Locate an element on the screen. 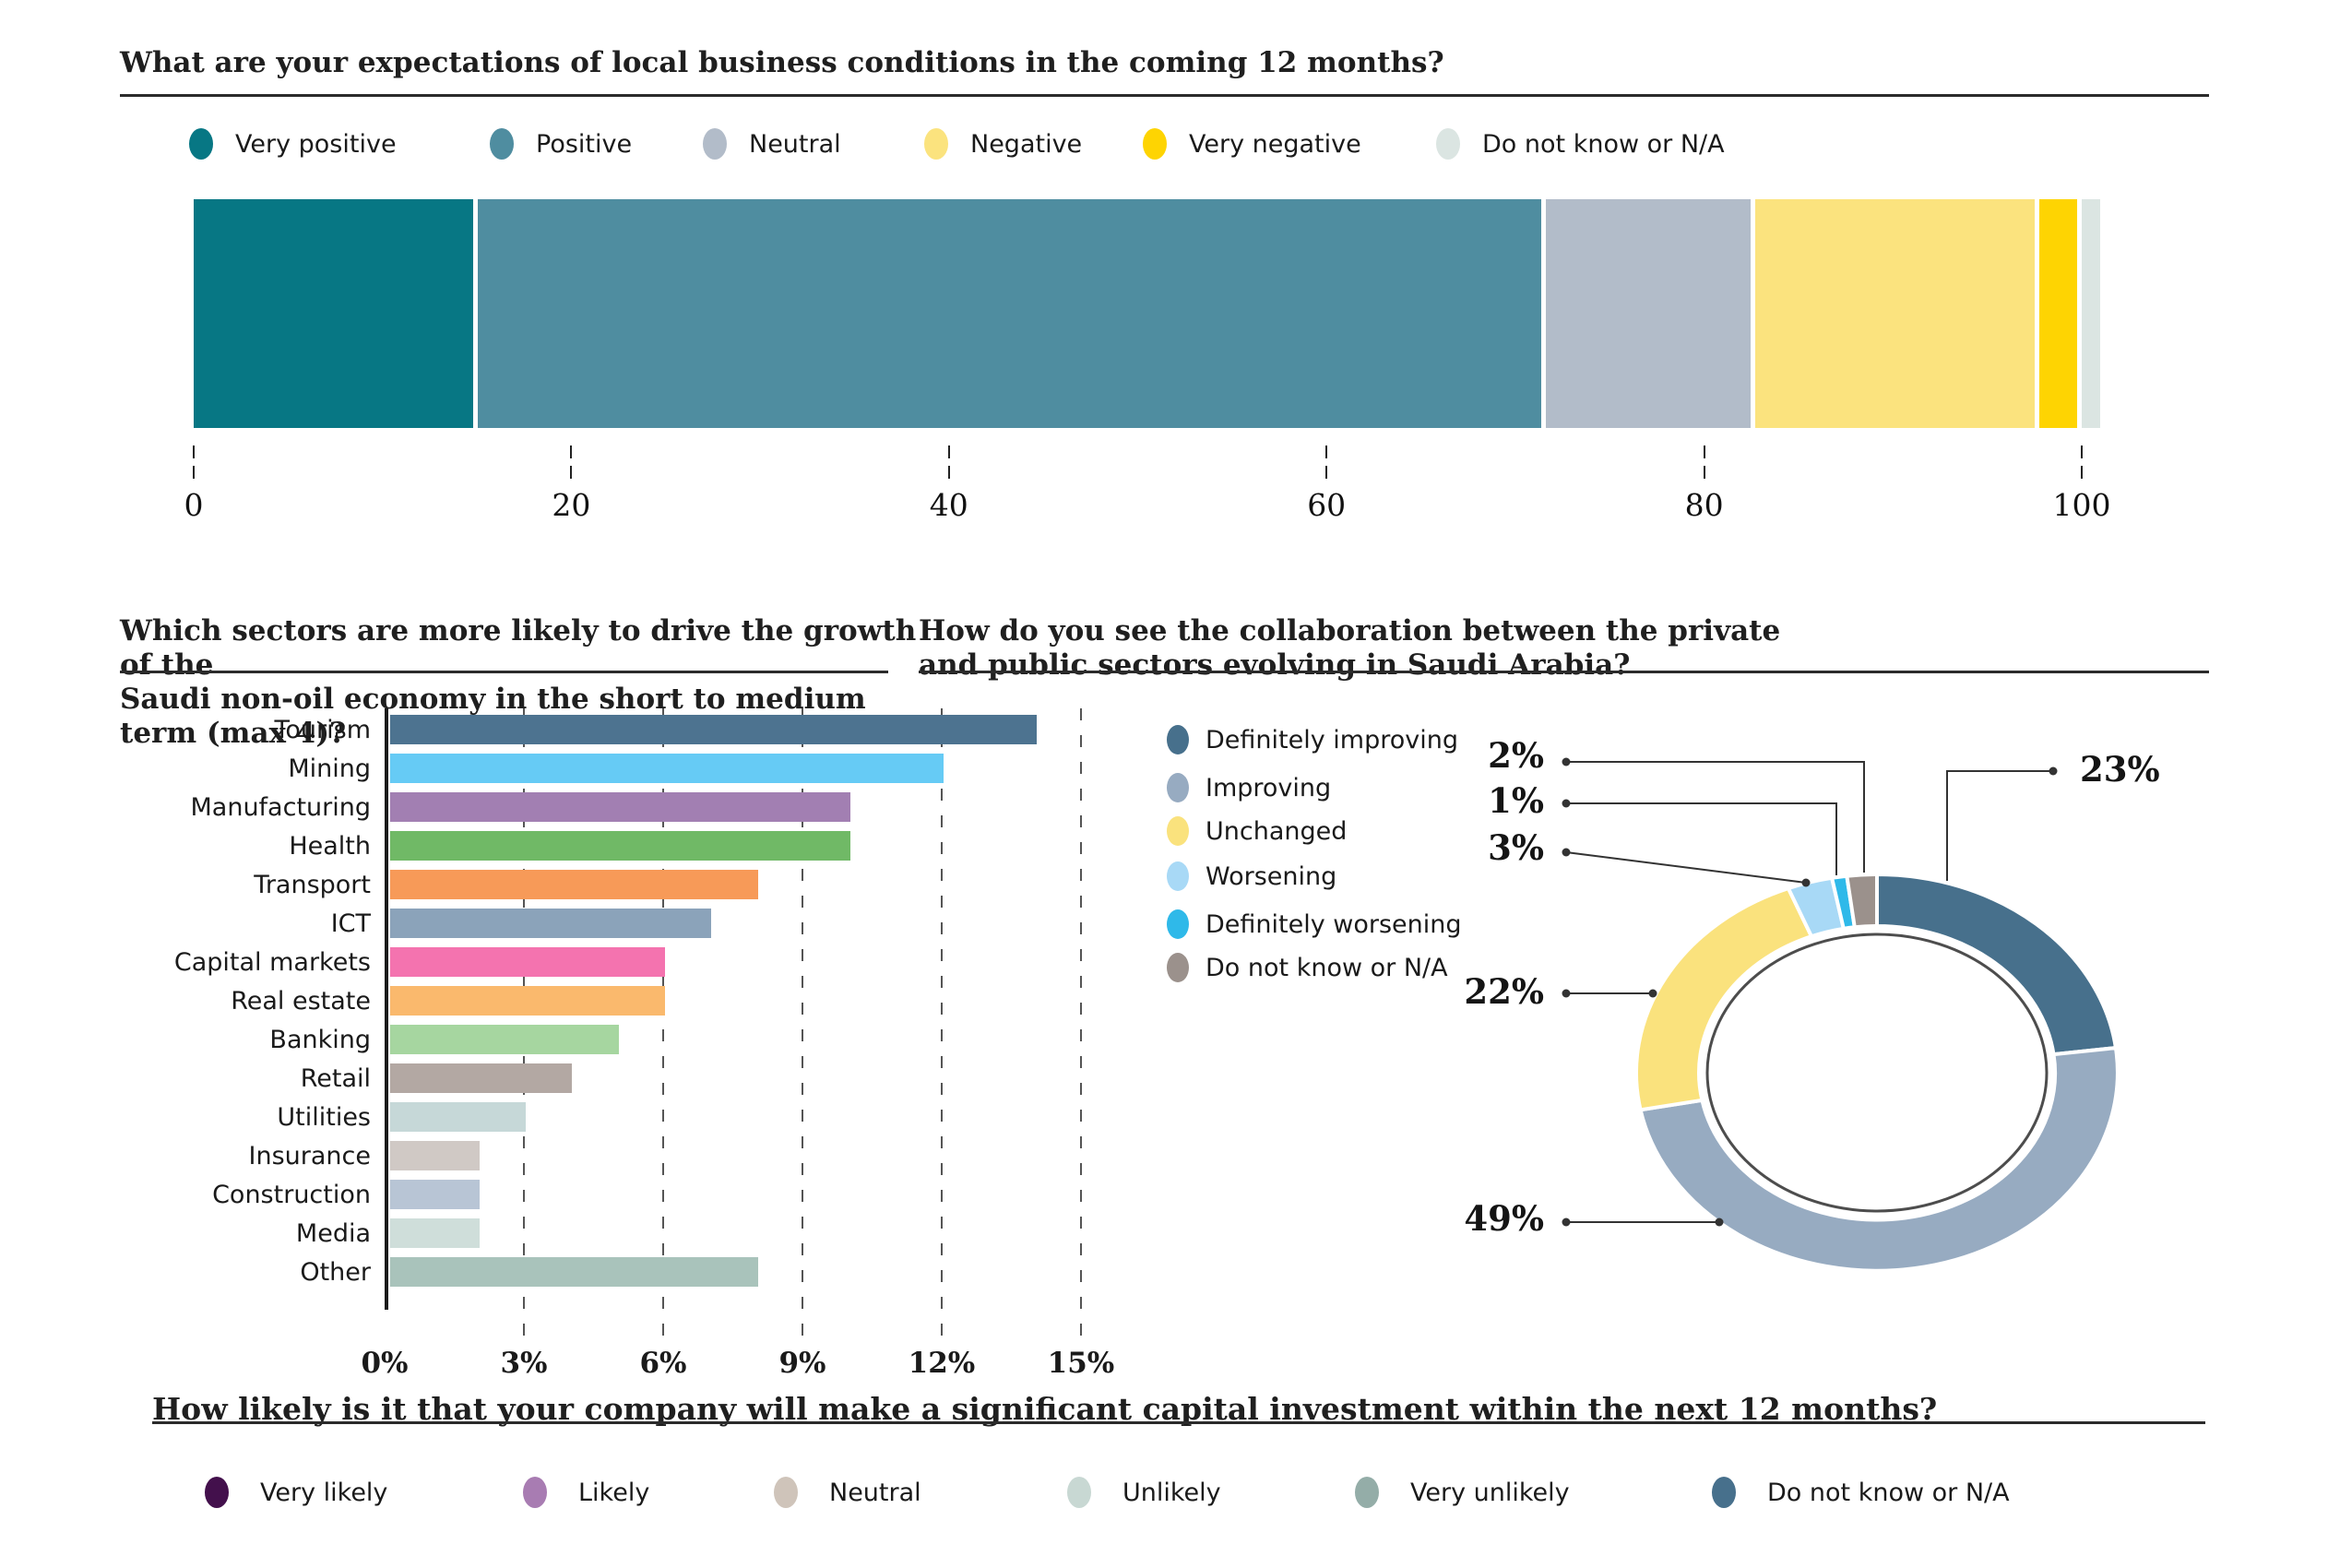 The image size is (2328, 1568). legend-label: Likely is located at coordinates (614, 1492).